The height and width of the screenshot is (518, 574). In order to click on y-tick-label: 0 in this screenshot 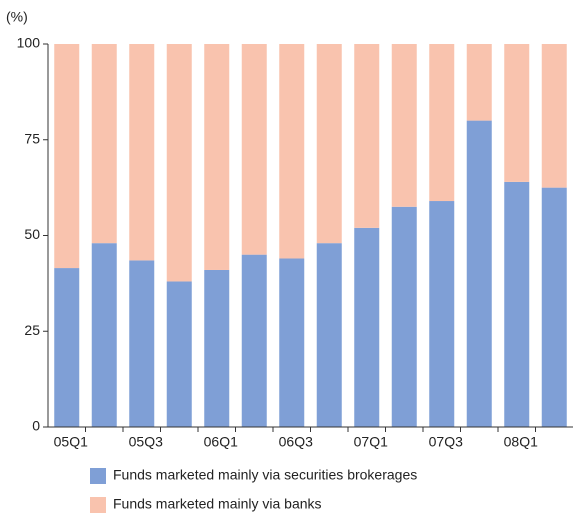, I will do `click(36, 426)`.